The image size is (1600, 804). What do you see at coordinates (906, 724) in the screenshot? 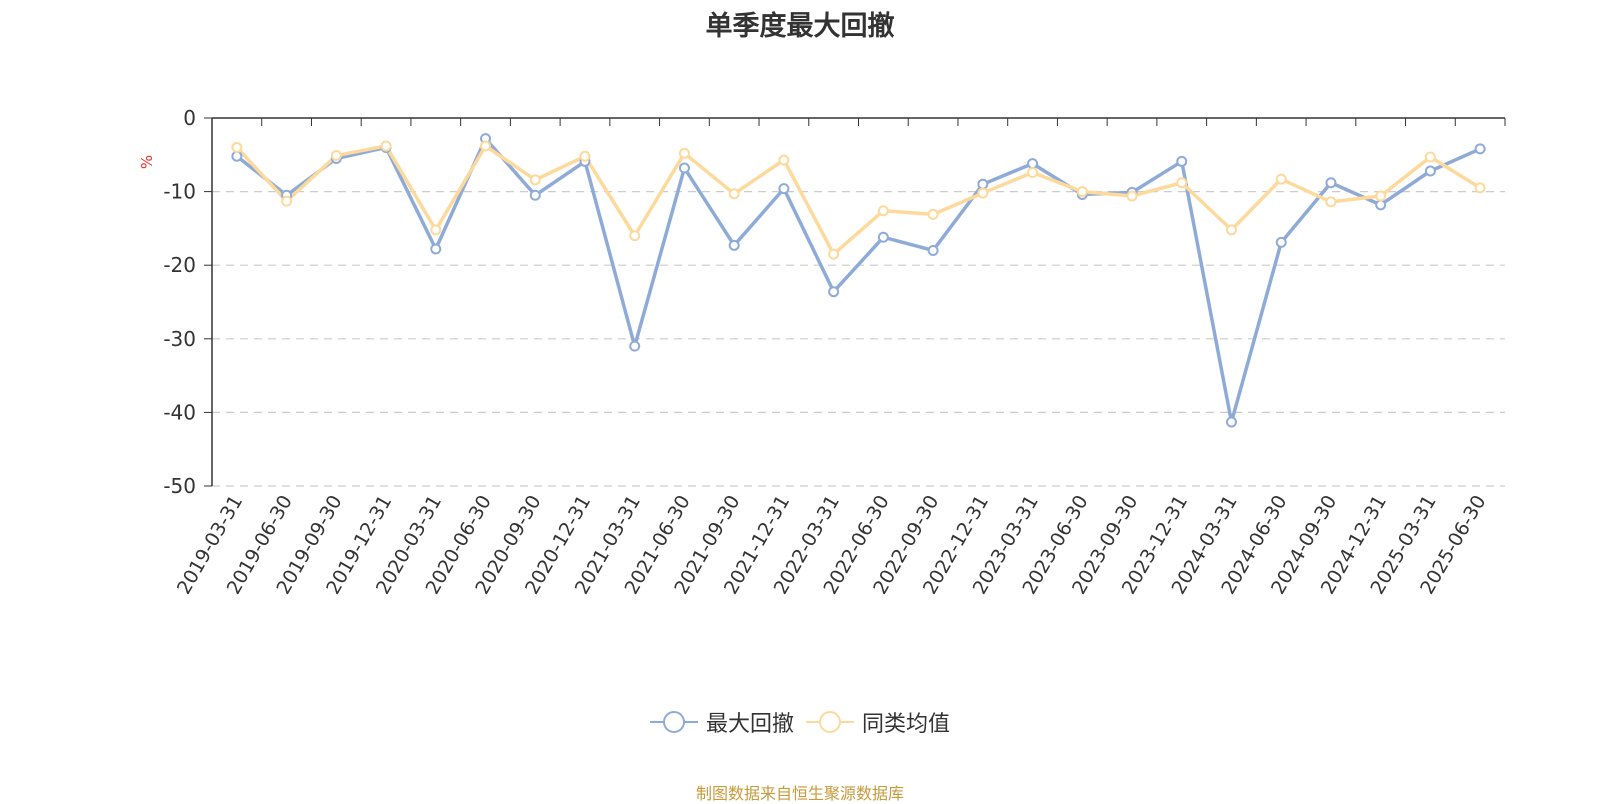
I see `legend-label: 同类均值` at bounding box center [906, 724].